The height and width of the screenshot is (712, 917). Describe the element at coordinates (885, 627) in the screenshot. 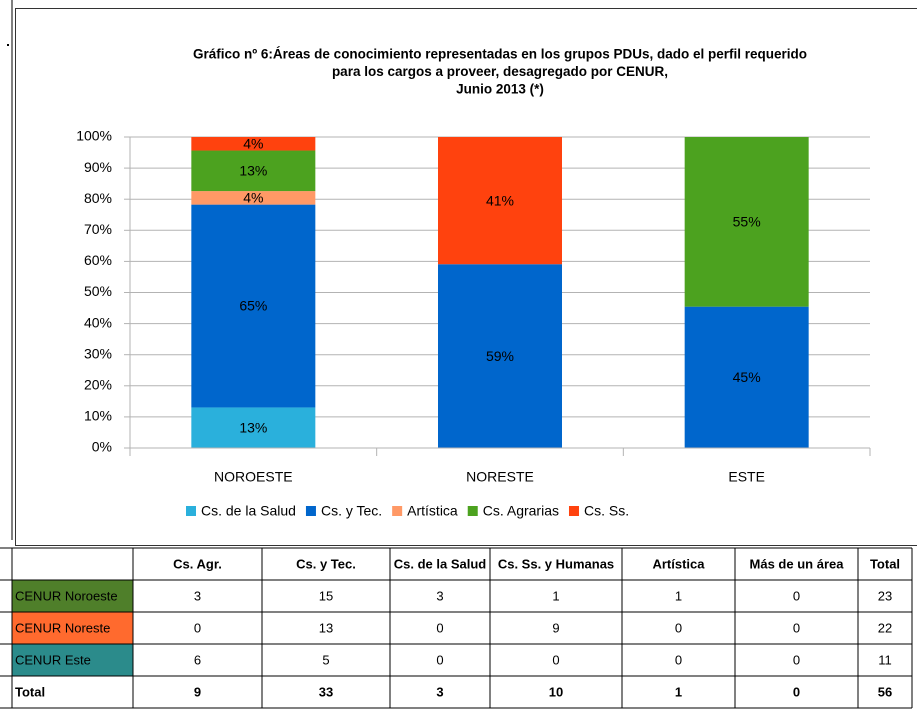

I see `table-cell: 22` at that location.